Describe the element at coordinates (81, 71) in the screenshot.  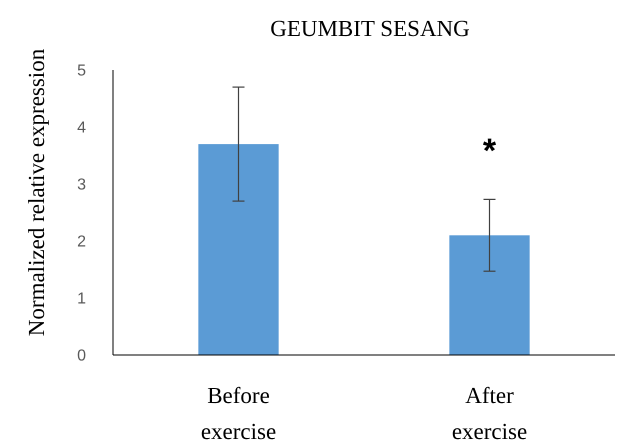
I see `y-tick-label: 5` at that location.